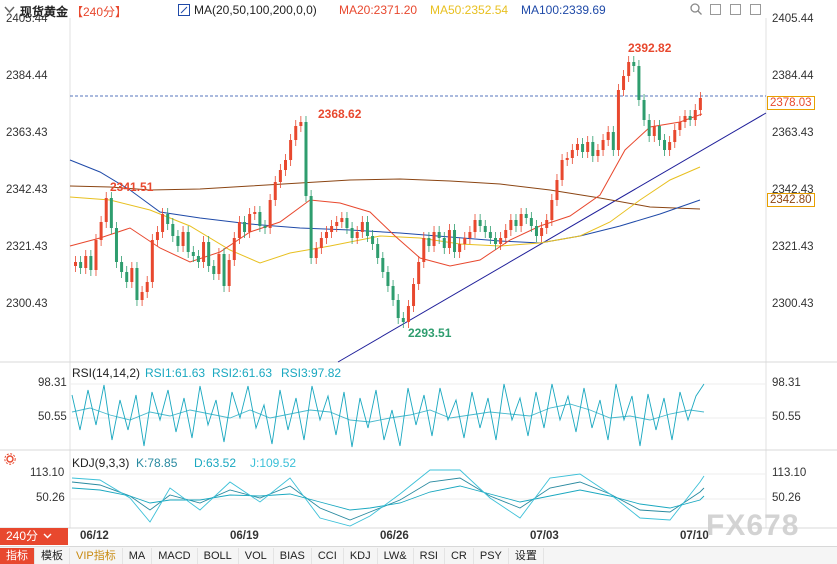  Describe the element at coordinates (256, 555) in the screenshot. I see `toolbar-item: VOL` at that location.